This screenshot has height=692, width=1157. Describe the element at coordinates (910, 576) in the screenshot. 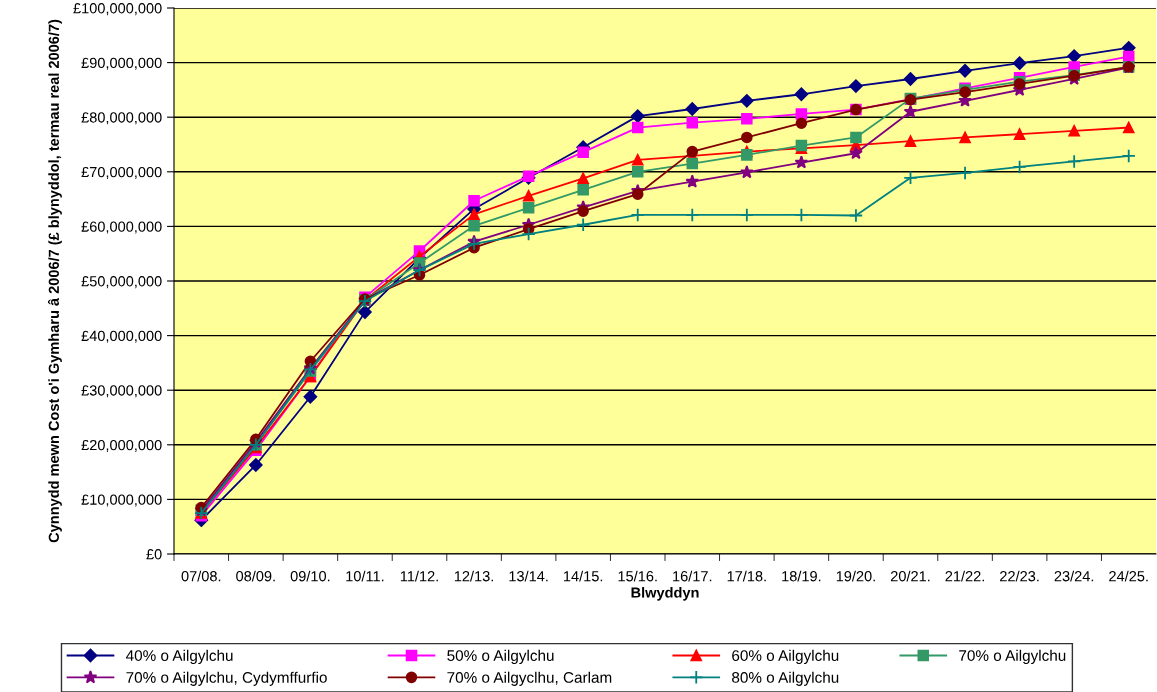

I see `x-tick-label: 20/21.` at that location.